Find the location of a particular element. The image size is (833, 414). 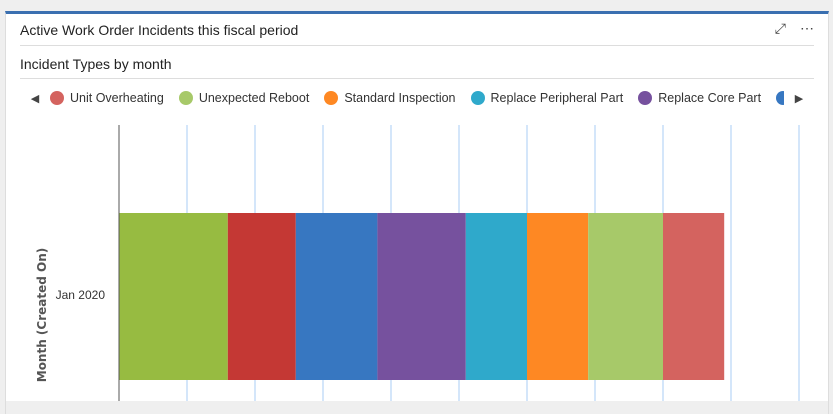

legend-item: Unit Overheating is located at coordinates (107, 98).